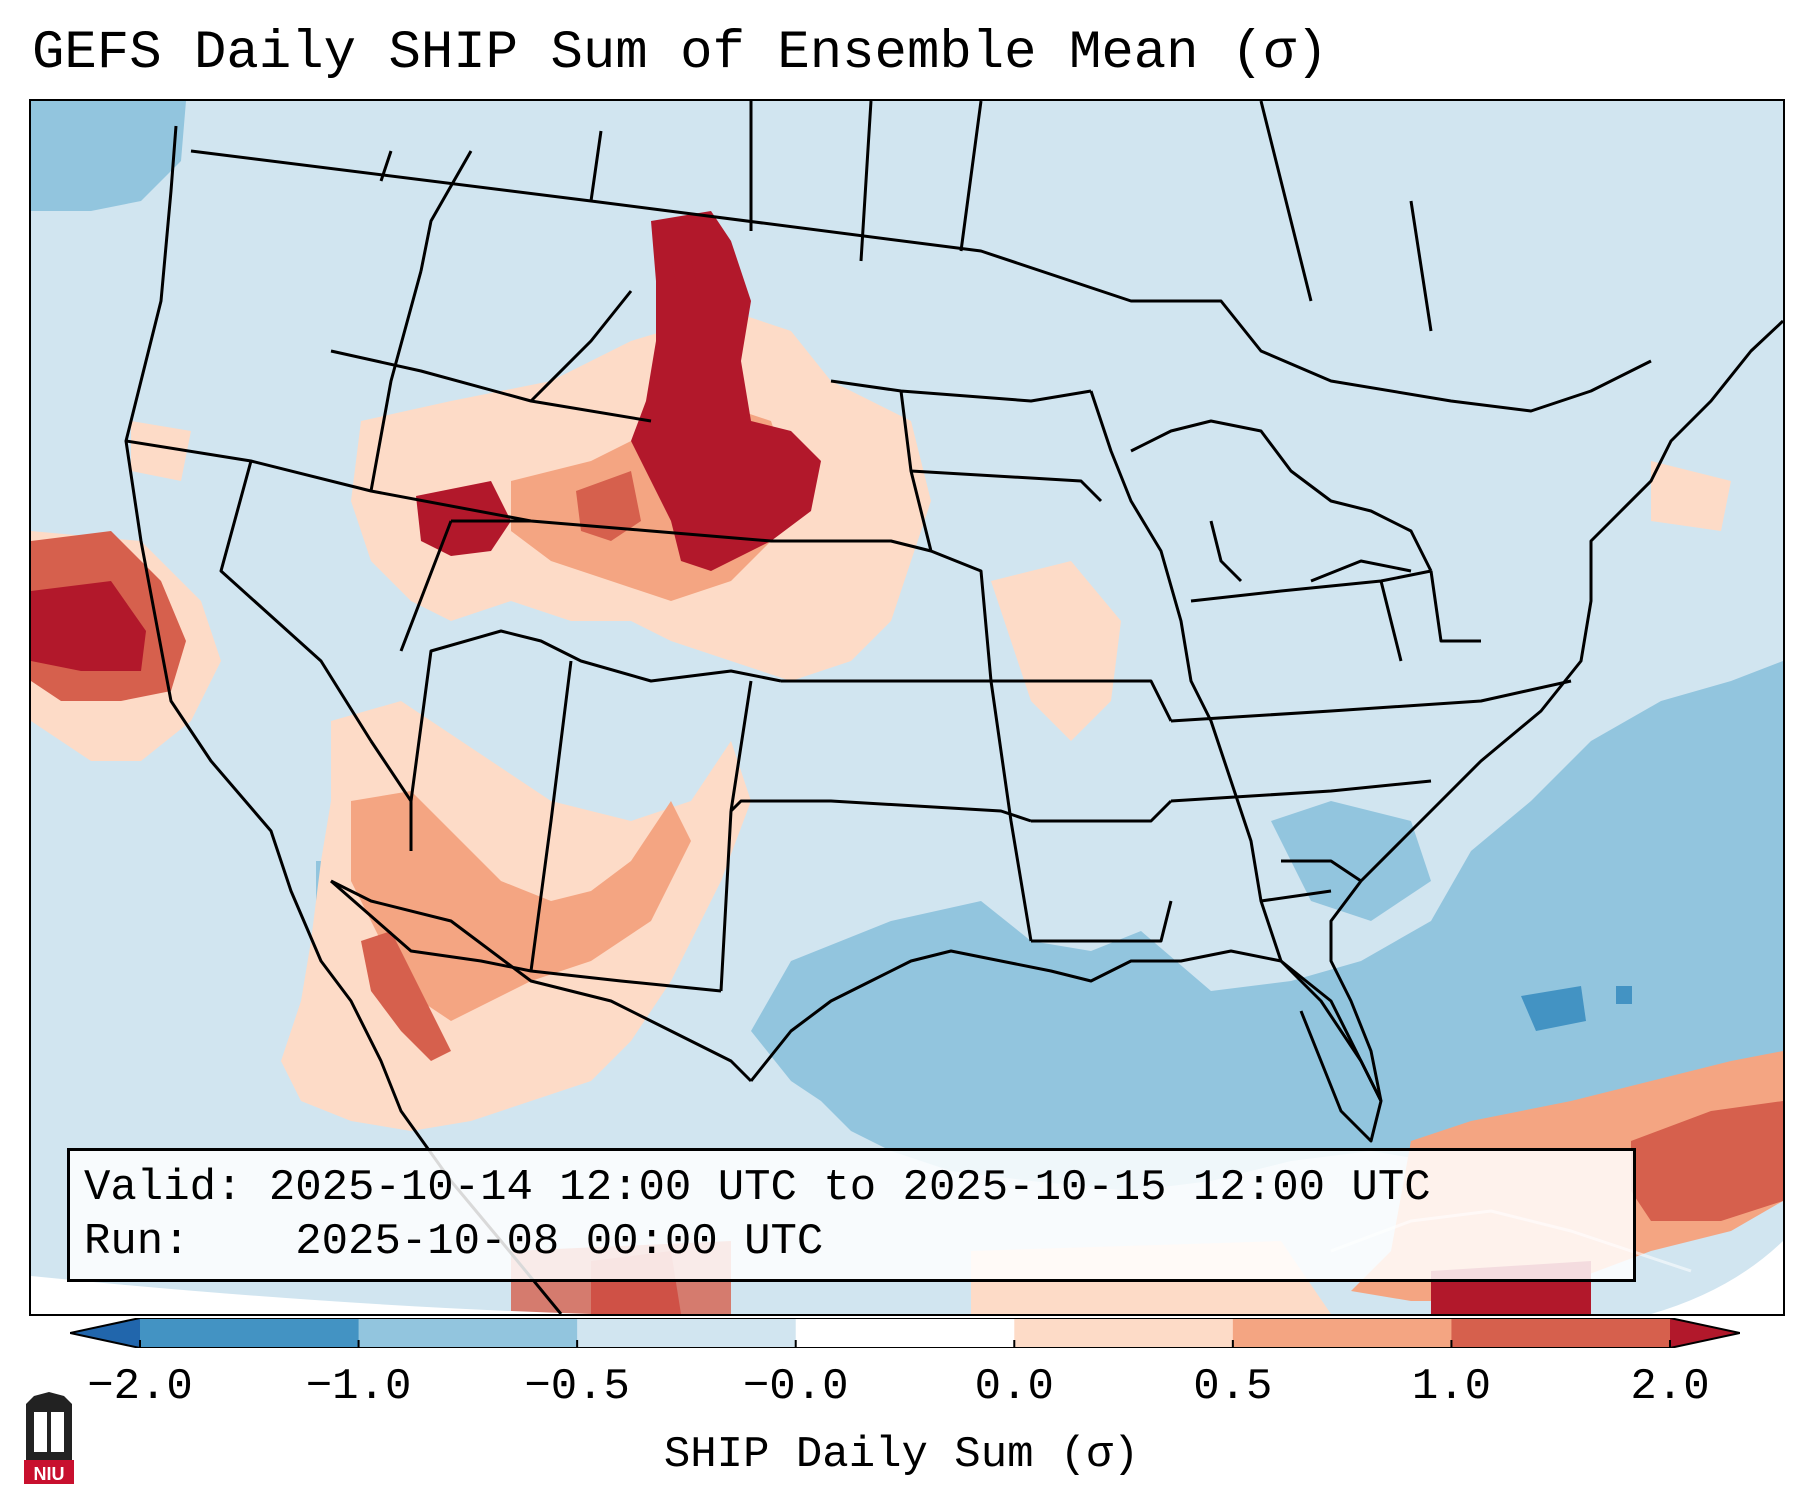  I want to click on run-value: 2025-10-08 00:00 UTC, so click(559, 1242).